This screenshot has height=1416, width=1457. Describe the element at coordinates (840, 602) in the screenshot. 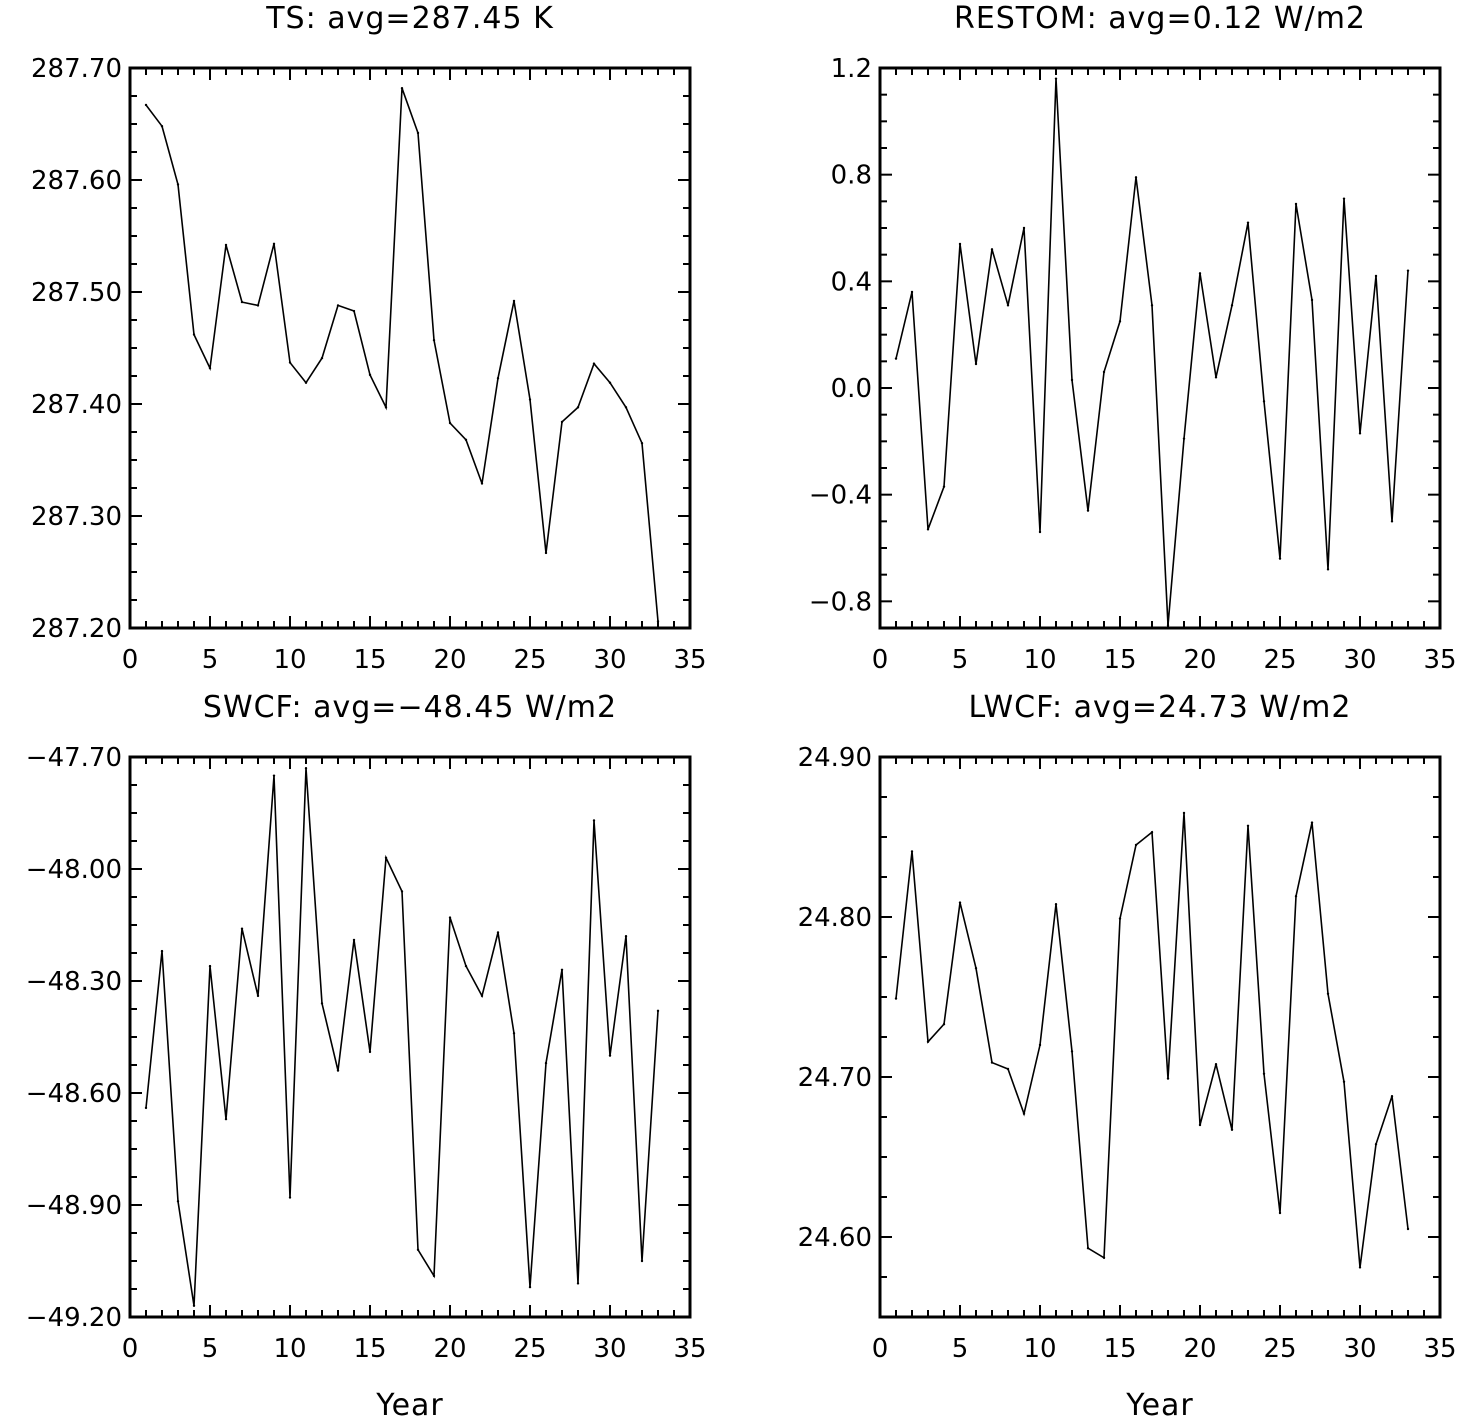

I see `y-tick-label: −0.8` at that location.